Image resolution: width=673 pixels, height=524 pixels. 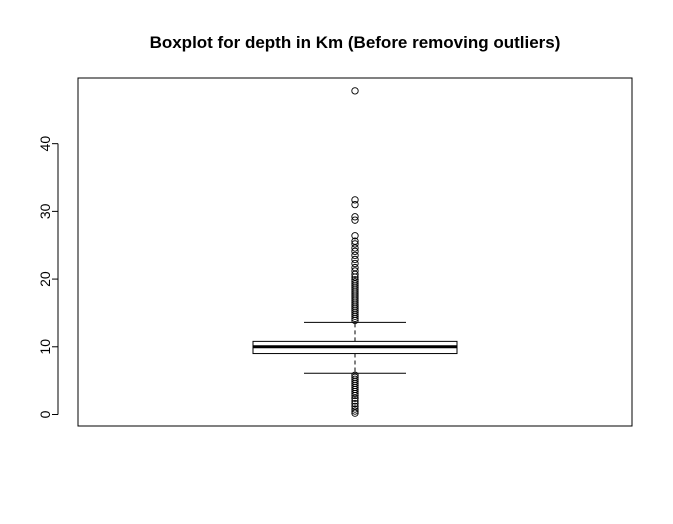 What do you see at coordinates (45, 347) in the screenshot?
I see `y-tick-label: 10` at bounding box center [45, 347].